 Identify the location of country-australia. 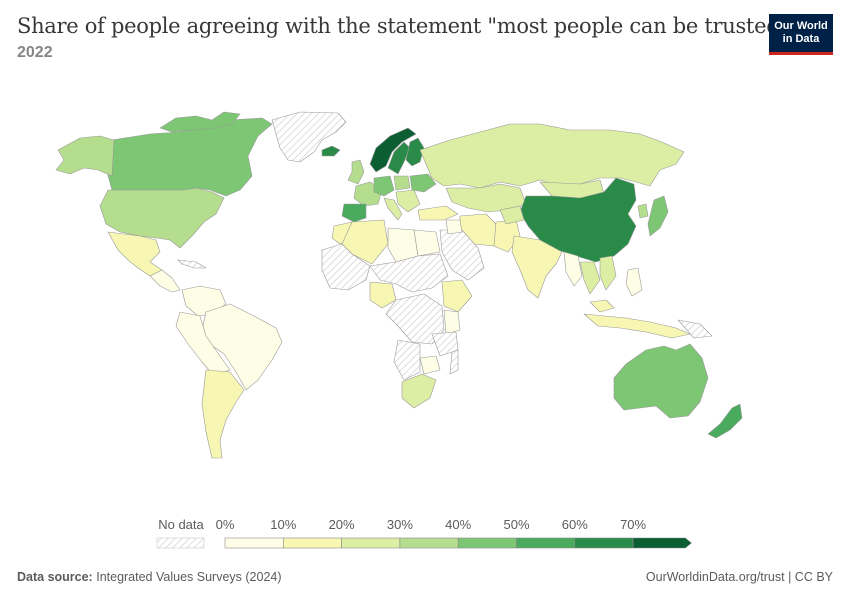
(661, 381).